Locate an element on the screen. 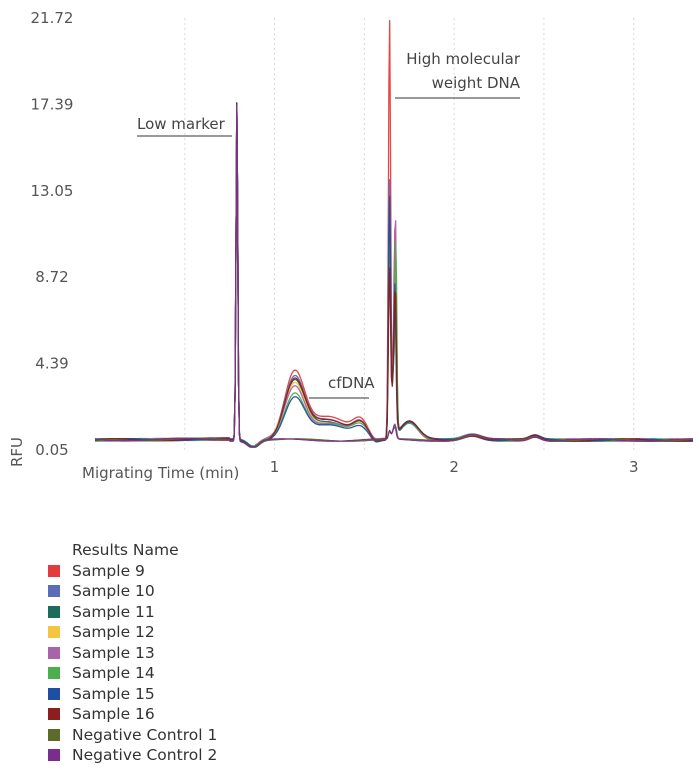  y-tick-label: 4.39 is located at coordinates (51, 363).